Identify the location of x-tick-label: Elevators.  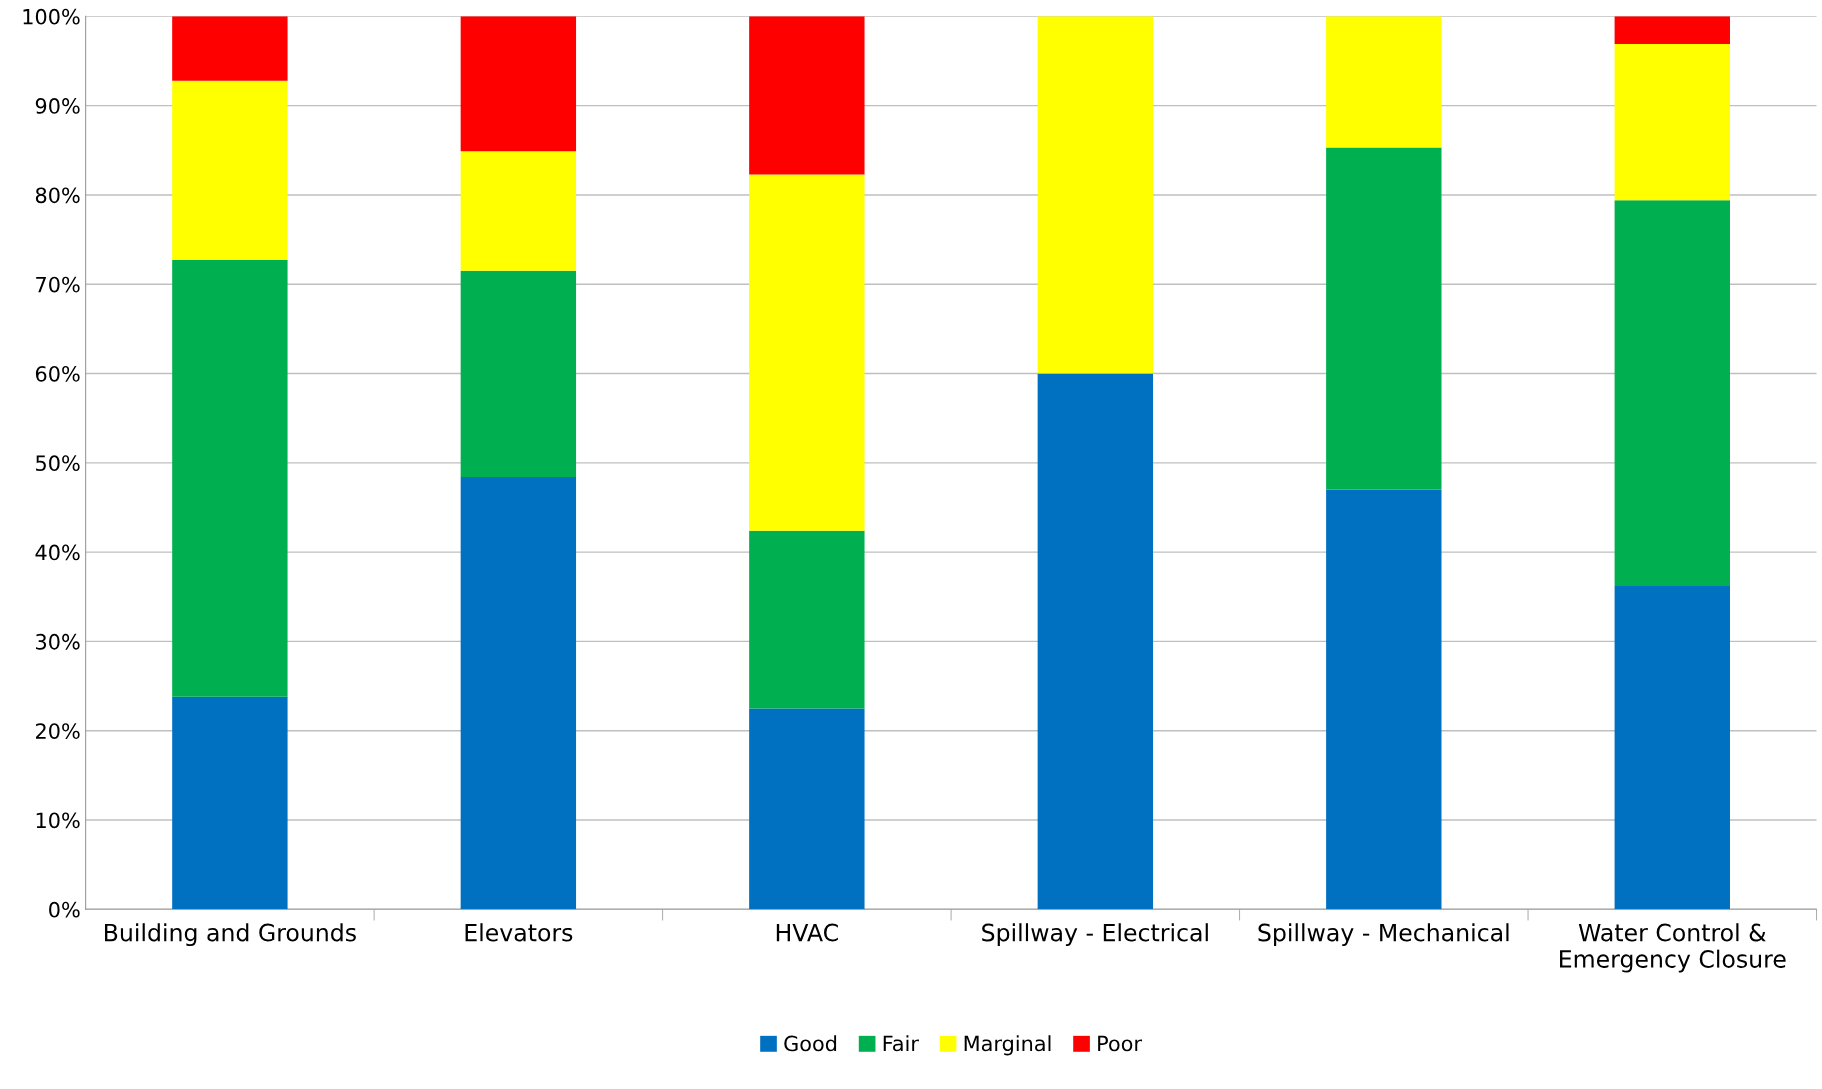
(519, 932).